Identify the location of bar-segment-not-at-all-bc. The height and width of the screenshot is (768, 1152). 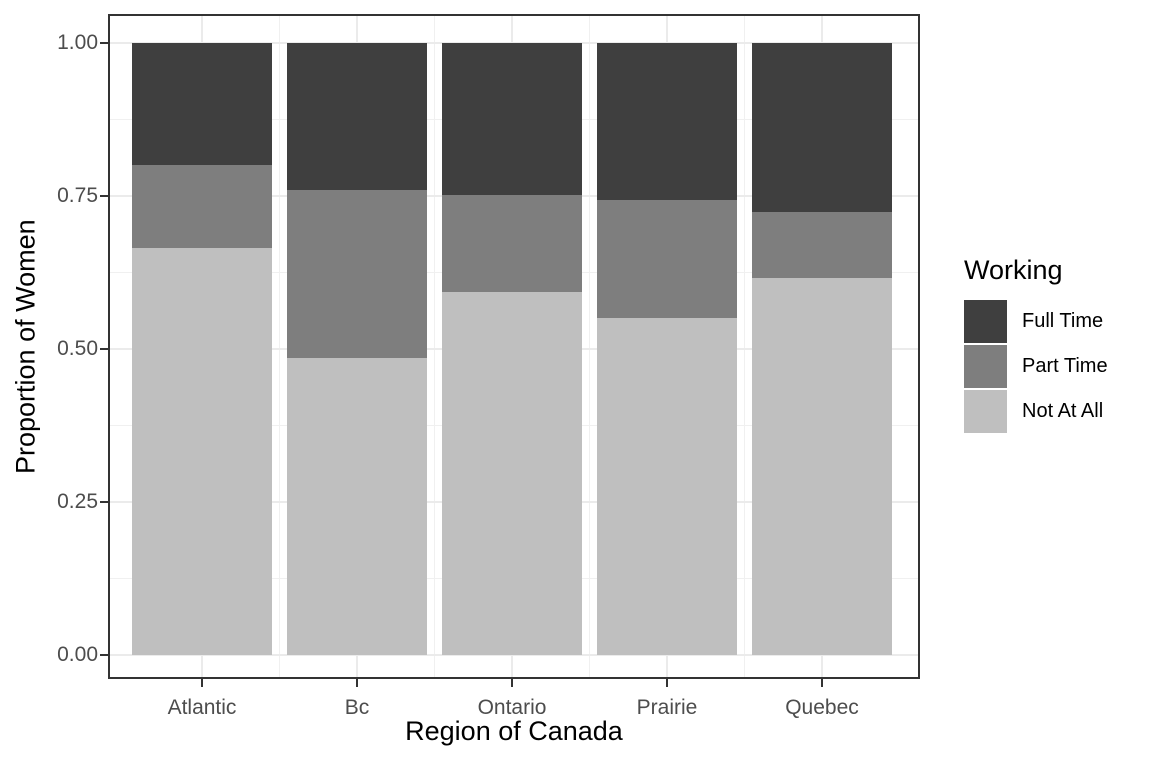
(357, 506).